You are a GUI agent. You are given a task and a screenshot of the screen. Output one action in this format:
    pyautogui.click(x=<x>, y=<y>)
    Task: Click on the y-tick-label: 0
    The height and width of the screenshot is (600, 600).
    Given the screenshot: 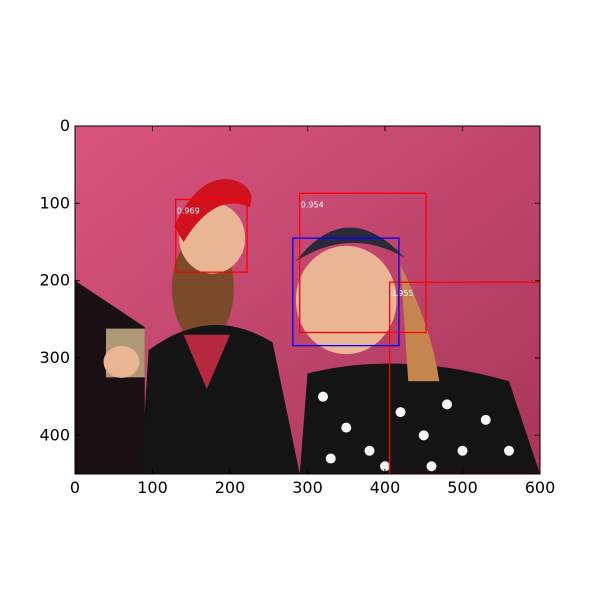 What is the action you would take?
    pyautogui.click(x=65, y=125)
    